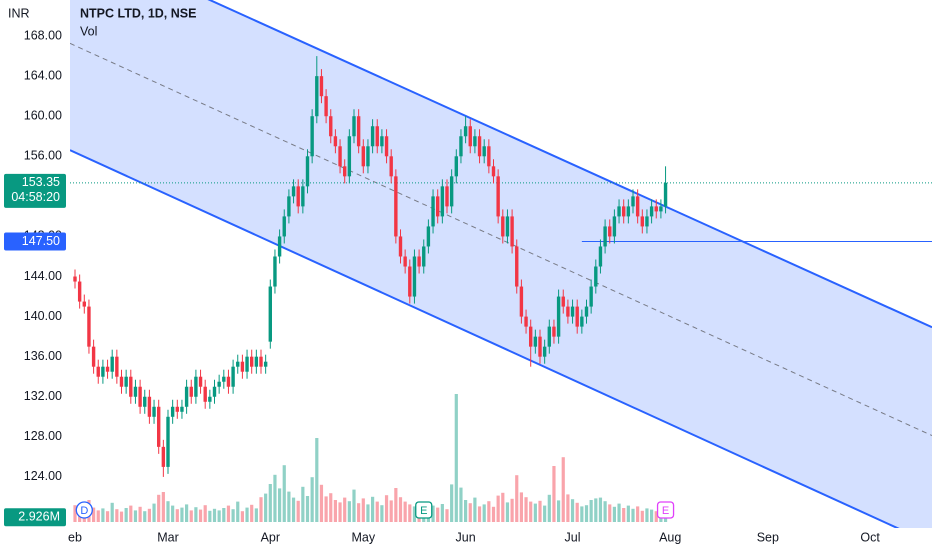  I want to click on last-volume: 2.926M, so click(39, 517).